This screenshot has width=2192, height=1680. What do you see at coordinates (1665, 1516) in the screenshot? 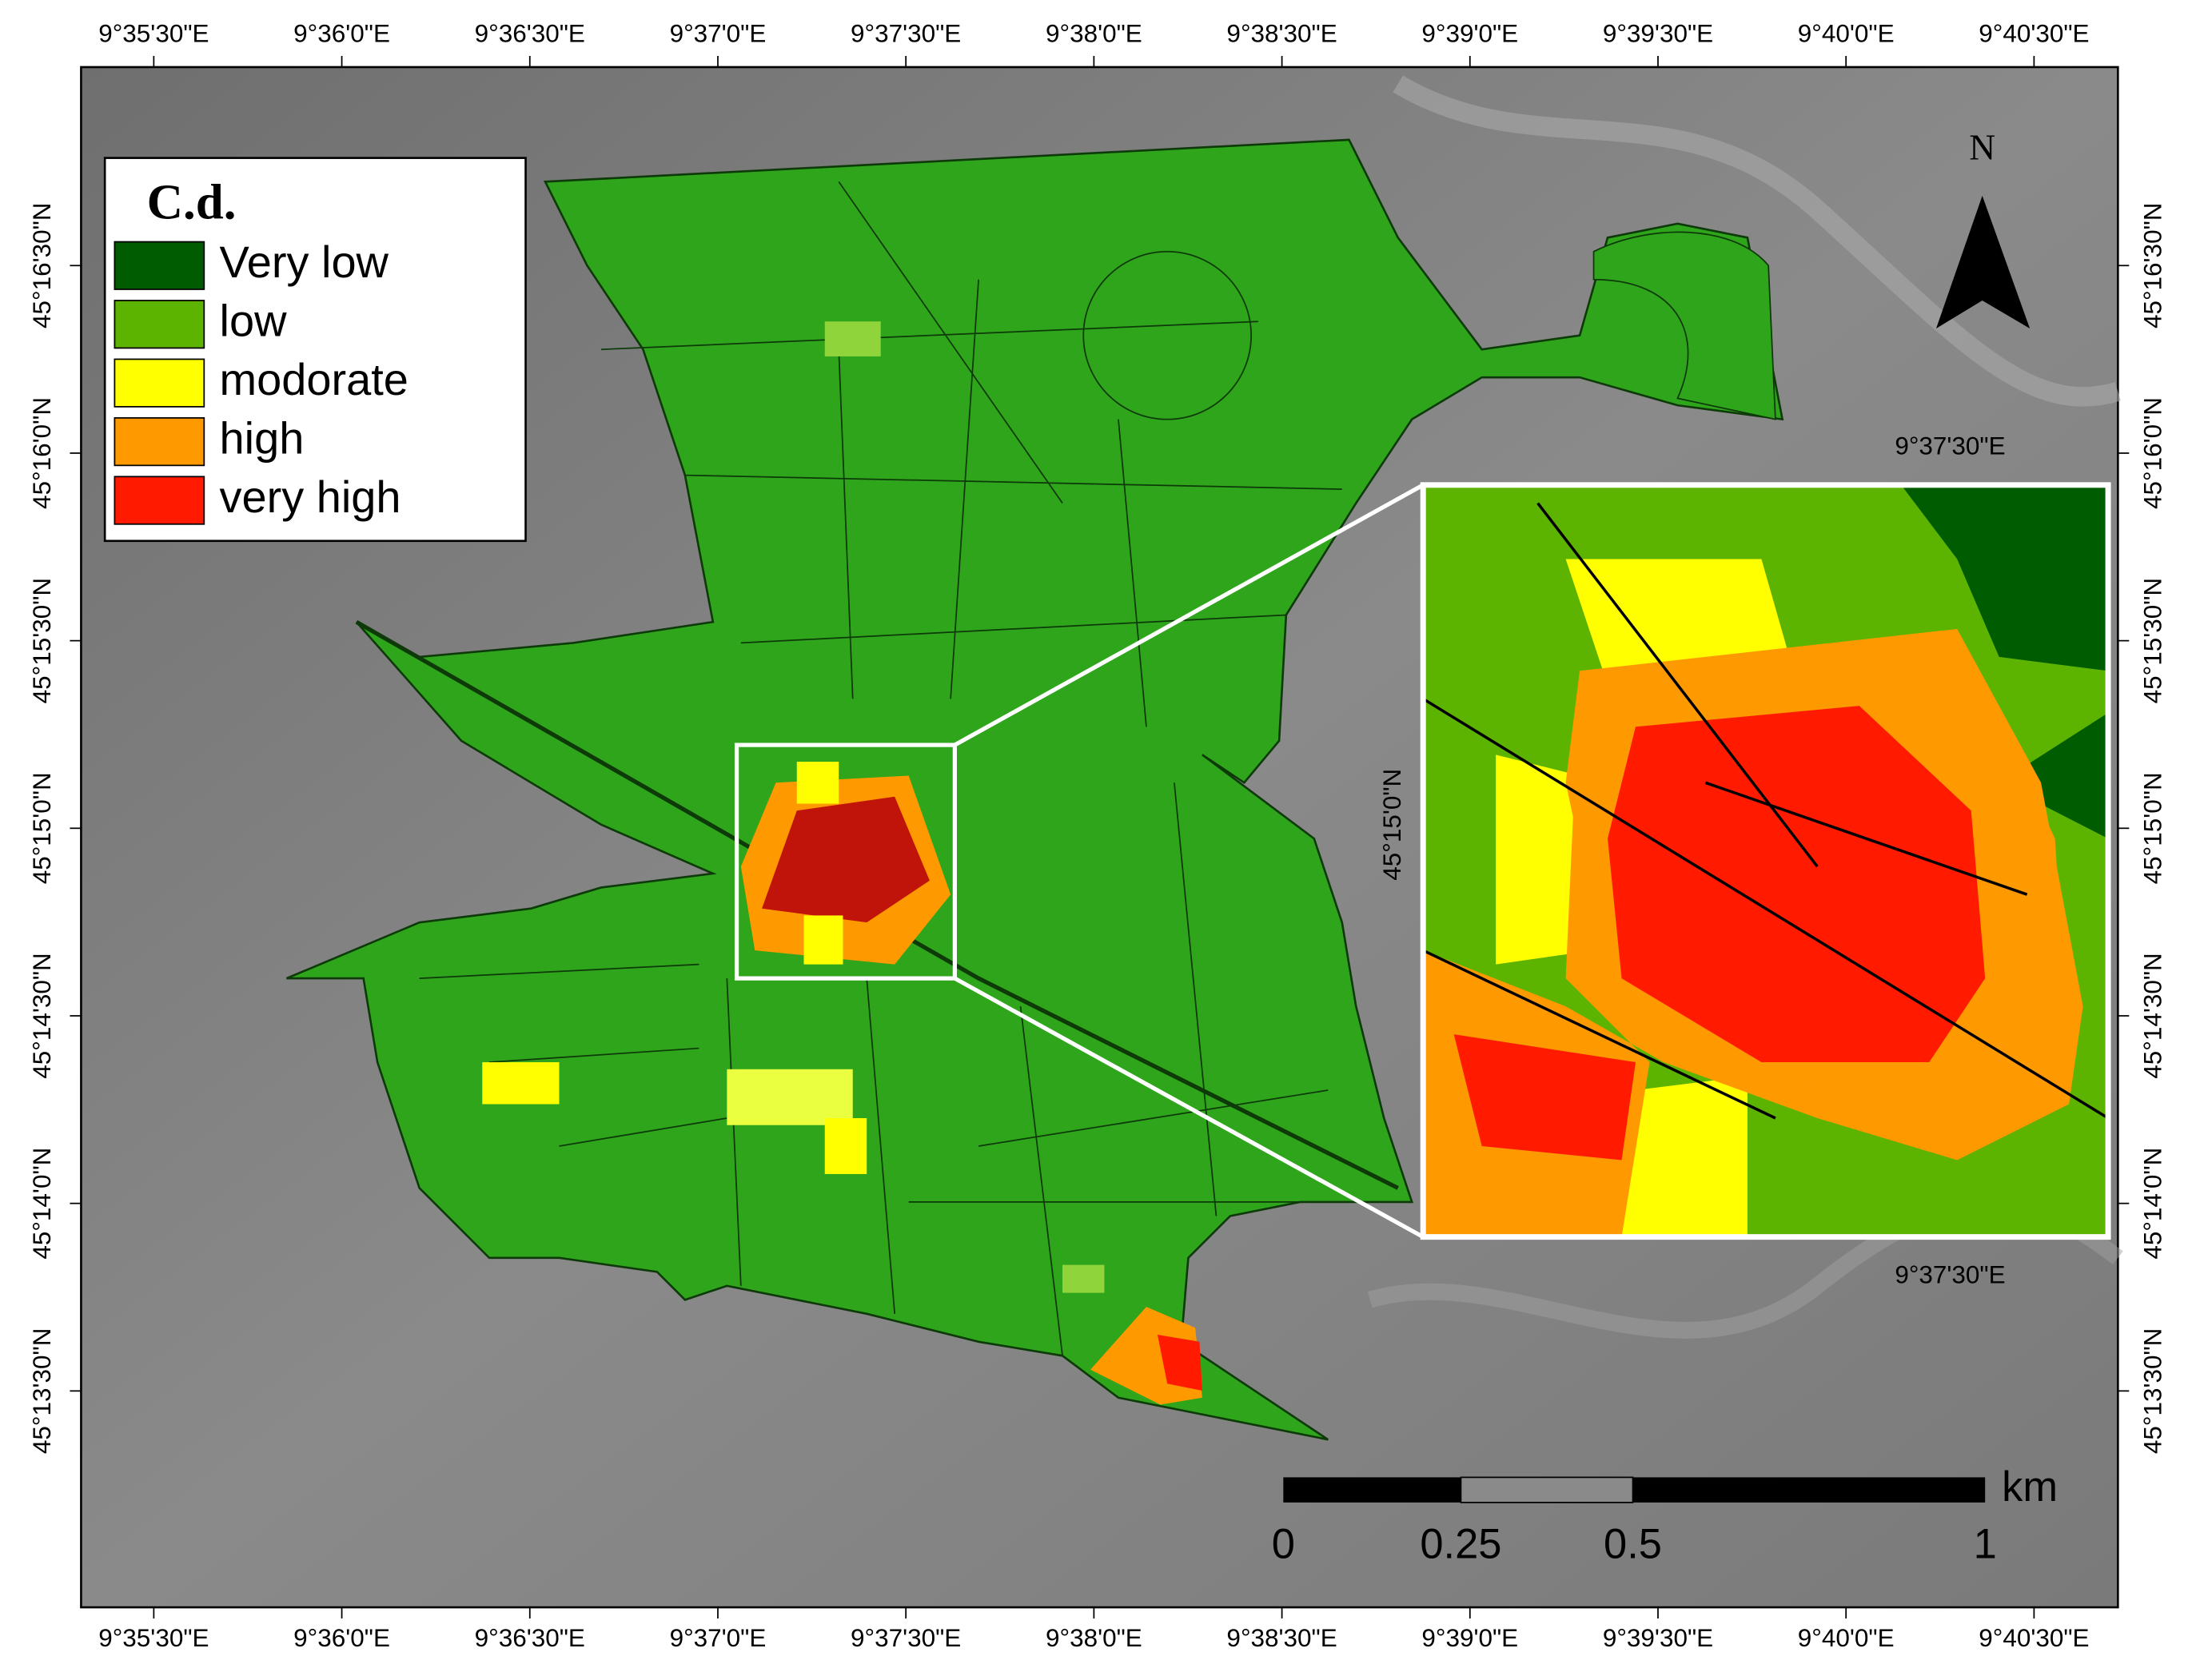
I see `scale-bar: km 0 0.25 0.5 1` at bounding box center [1665, 1516].